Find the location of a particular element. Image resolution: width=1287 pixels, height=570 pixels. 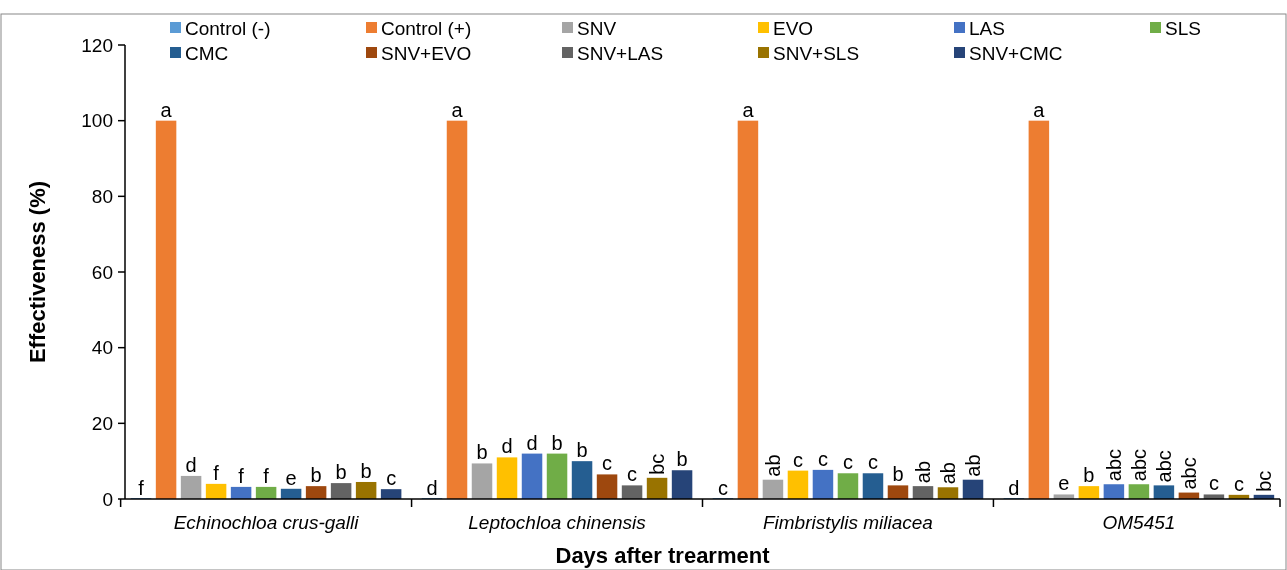

legend-label: Control (-) is located at coordinates (228, 28).